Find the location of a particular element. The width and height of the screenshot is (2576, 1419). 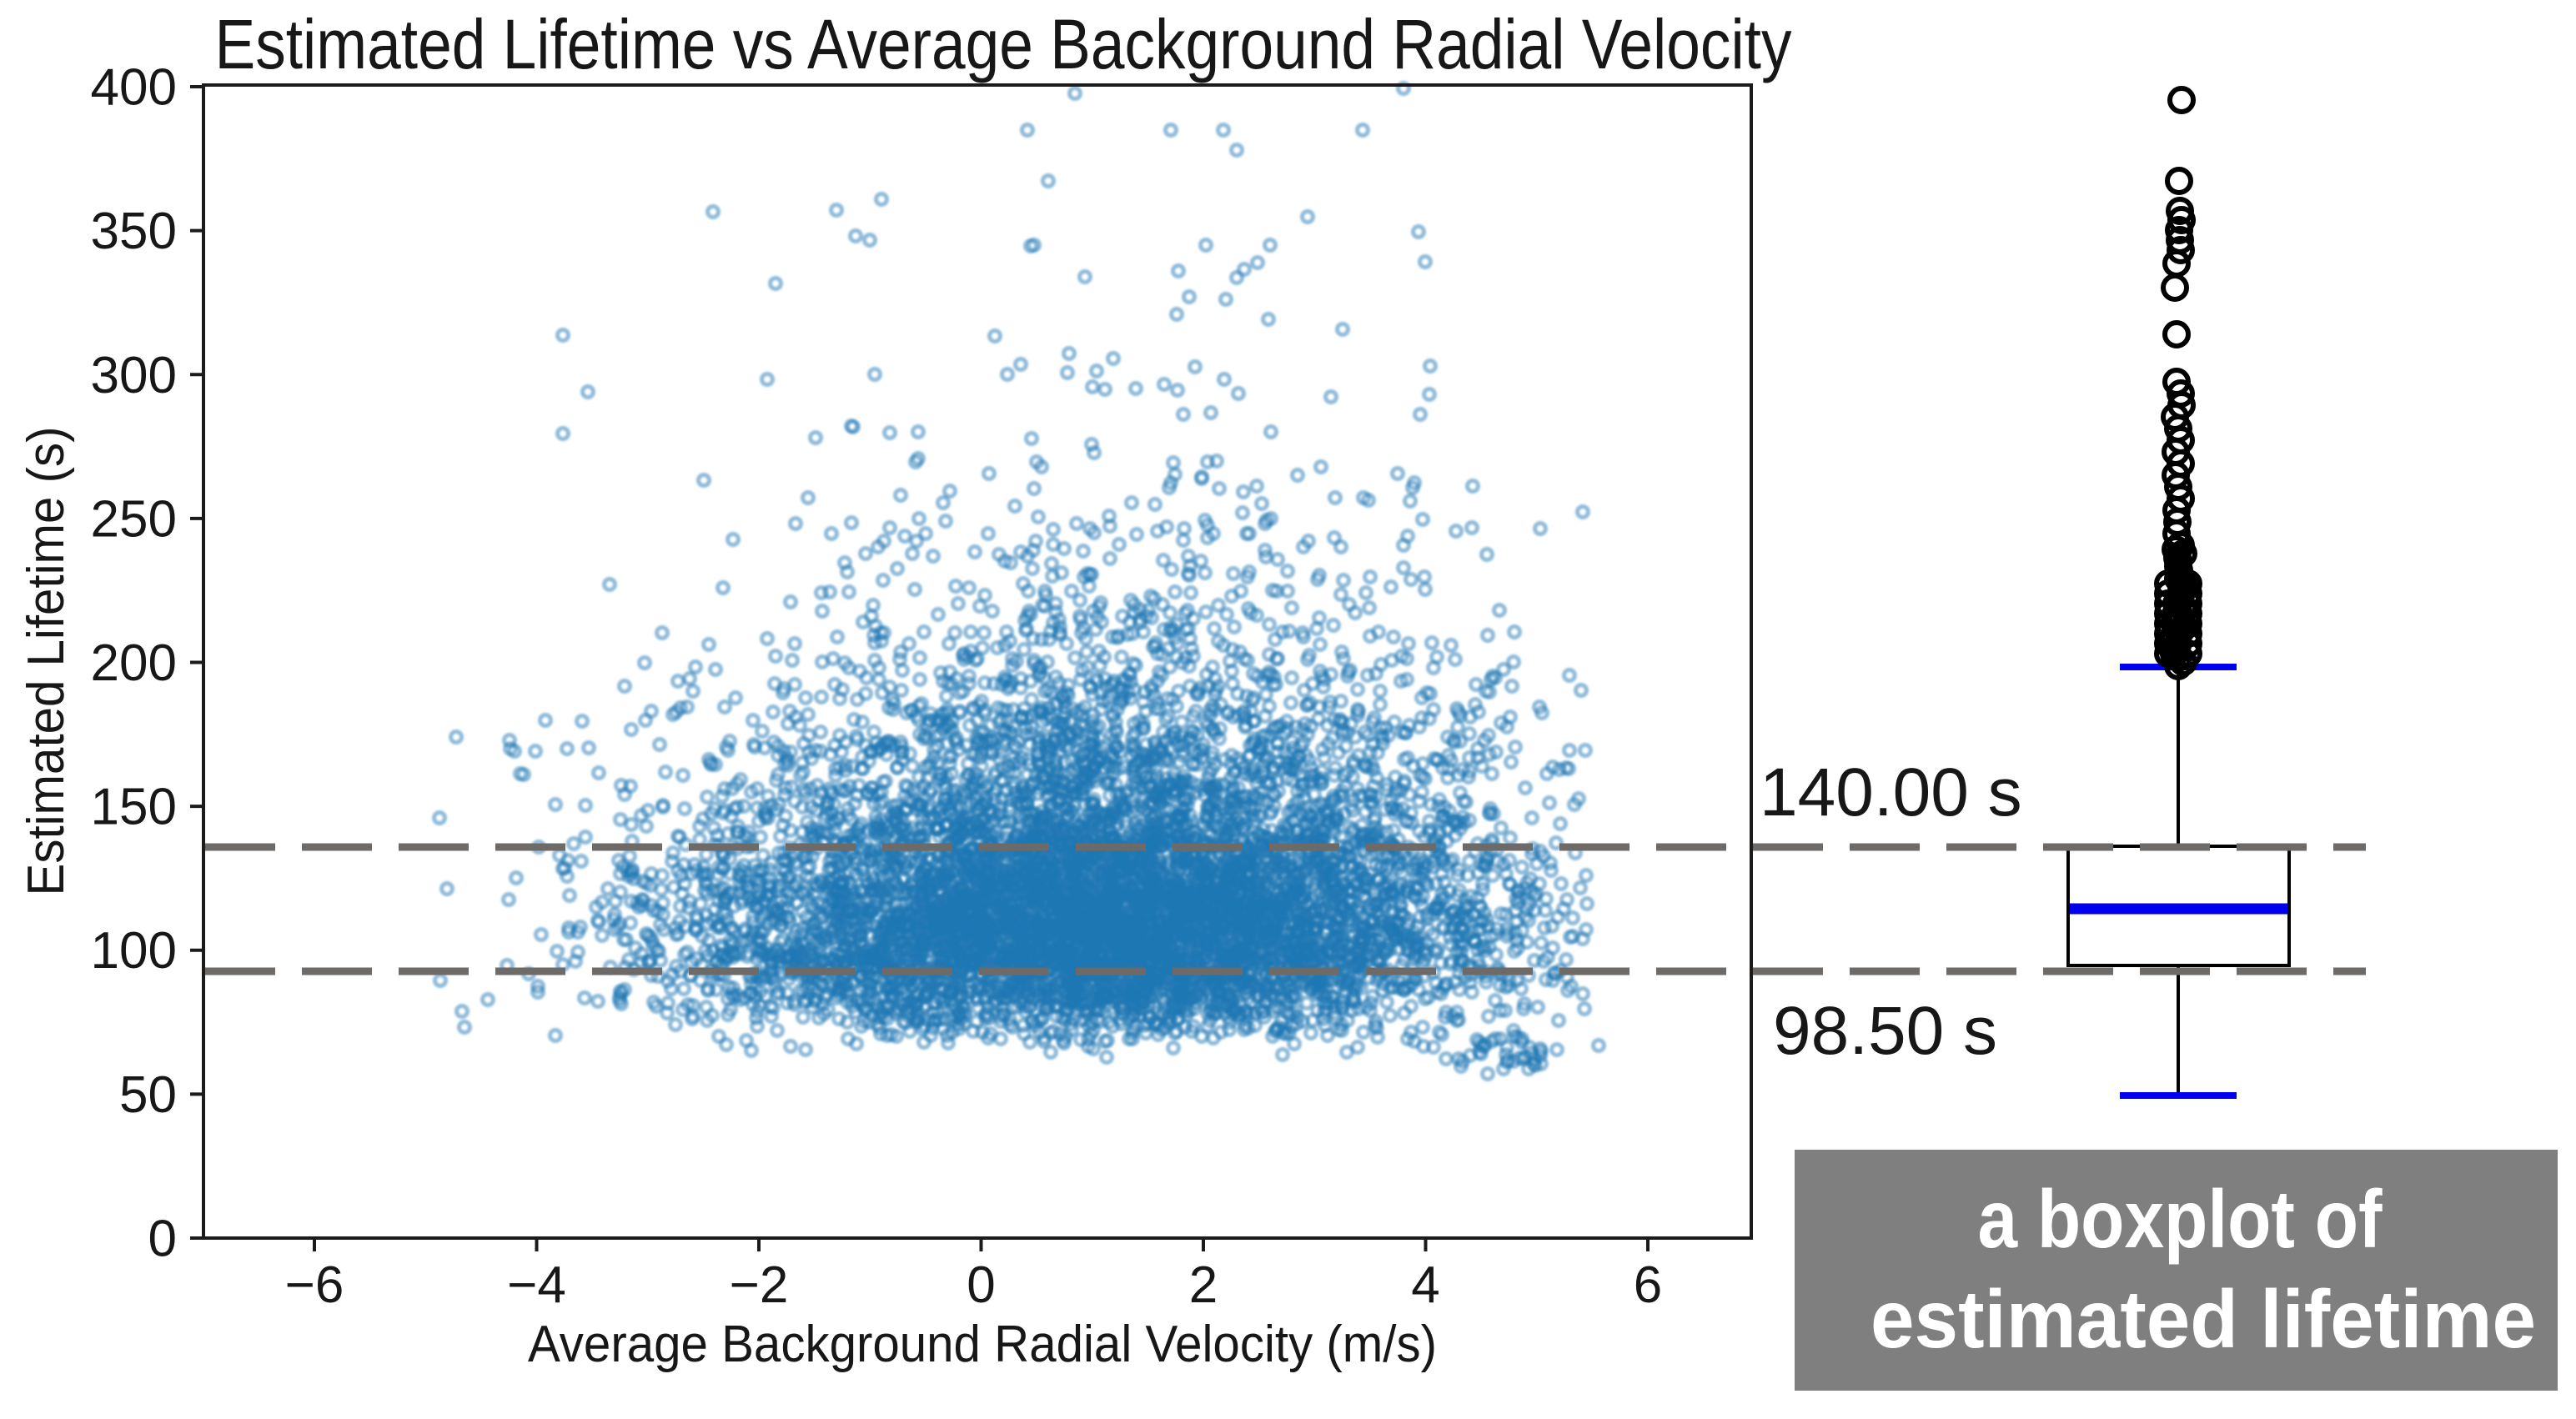

svg-text: 140.00 s is located at coordinates (1891, 792).